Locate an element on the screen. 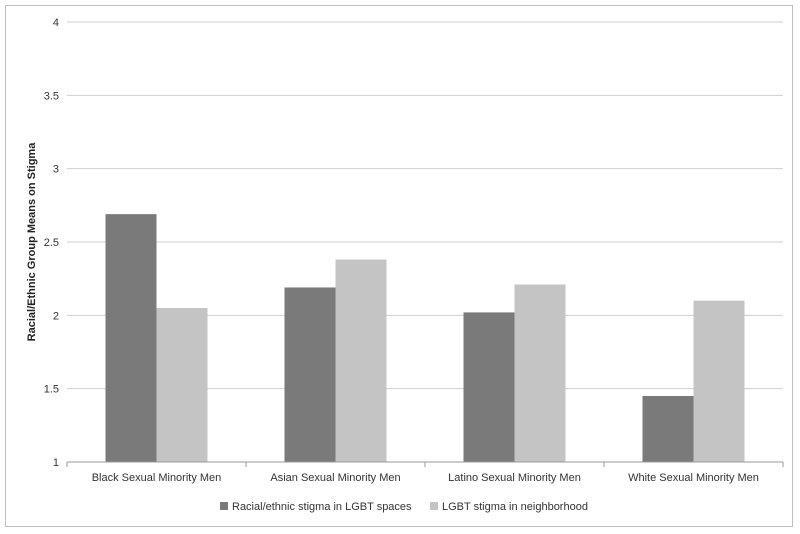 This screenshot has height=534, width=800. y-tick-label: 4 is located at coordinates (56, 23).